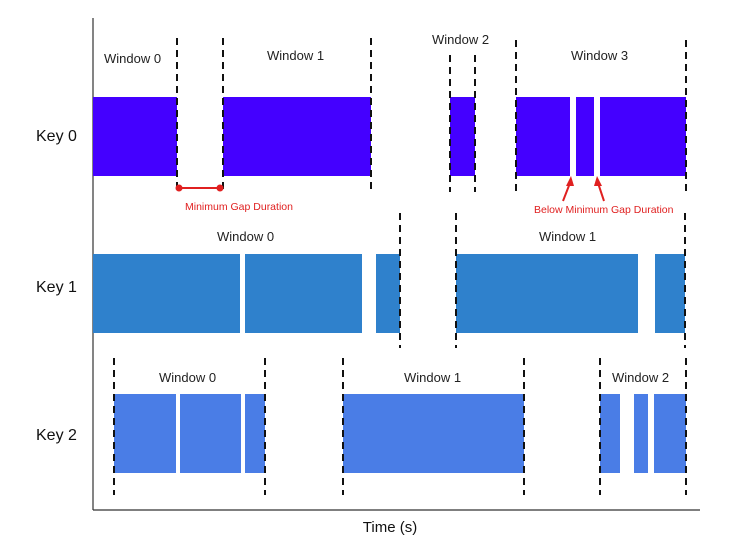 This screenshot has width=746, height=558. What do you see at coordinates (245, 236) in the screenshot?
I see `key-1-window-0-label: Window 0` at bounding box center [245, 236].